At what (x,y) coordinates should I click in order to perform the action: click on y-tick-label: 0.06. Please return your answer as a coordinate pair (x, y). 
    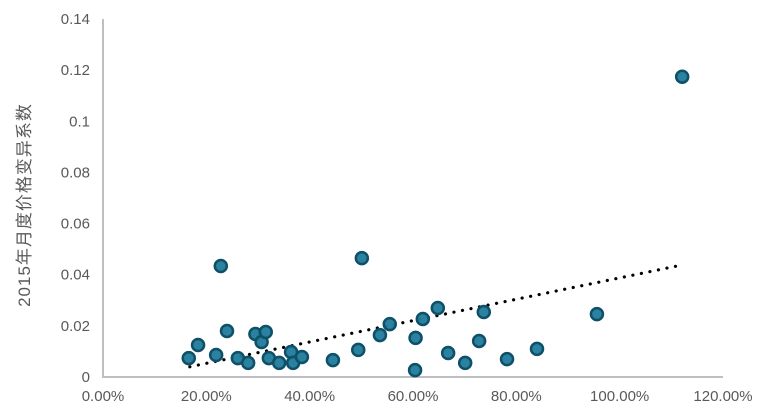
    Looking at the image, I should click on (75, 224).